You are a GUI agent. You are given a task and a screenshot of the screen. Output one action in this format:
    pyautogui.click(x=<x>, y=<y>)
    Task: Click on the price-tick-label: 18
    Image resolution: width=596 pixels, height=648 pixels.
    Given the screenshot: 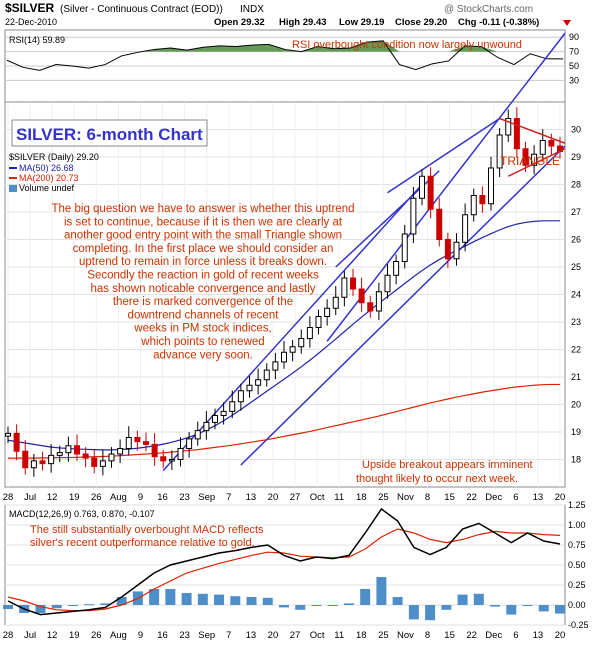 What is the action you would take?
    pyautogui.click(x=576, y=460)
    